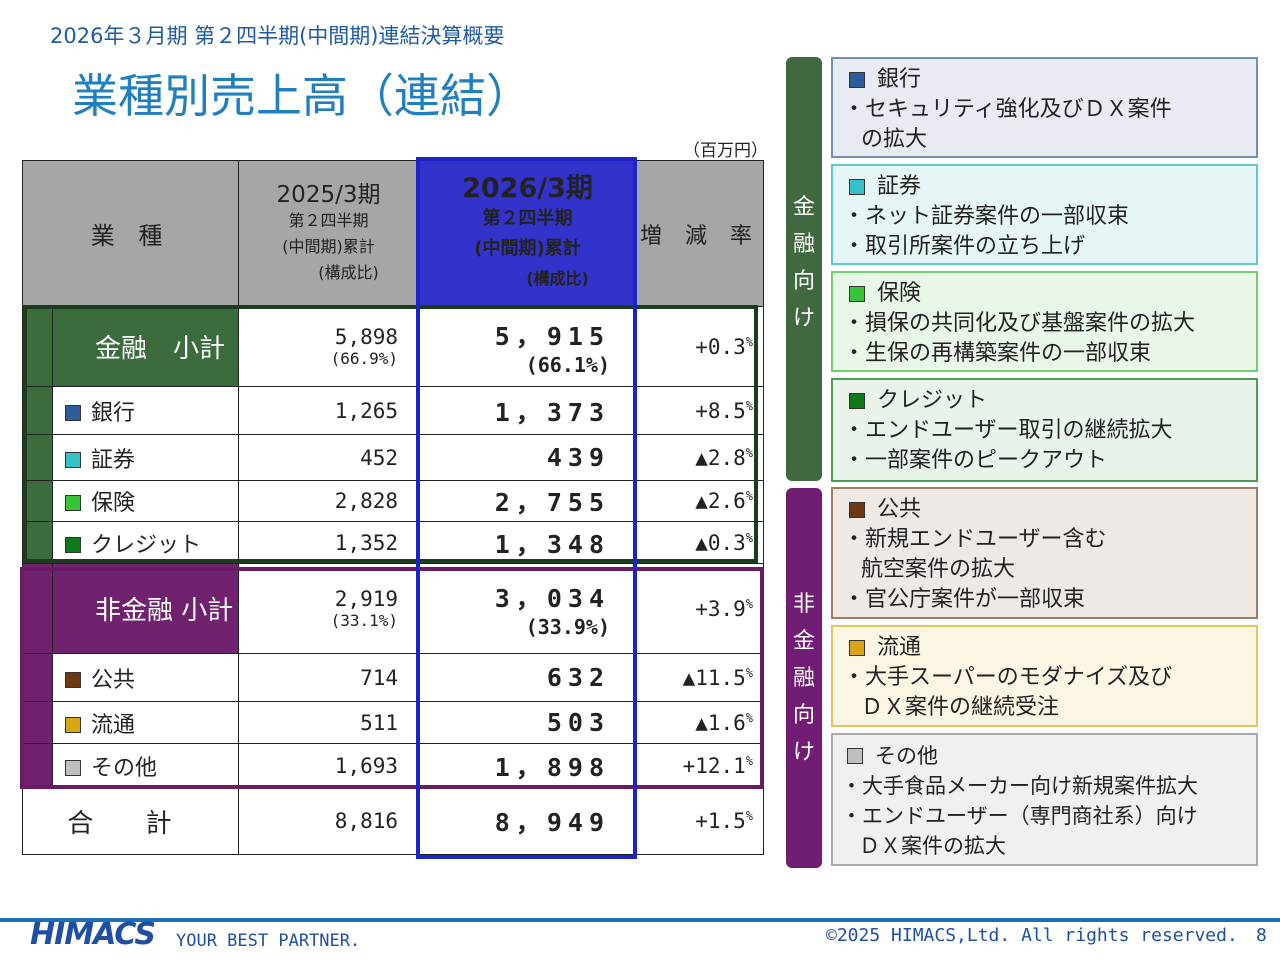  Describe the element at coordinates (329, 821) in the screenshot. I see `total-prev: 8,816` at that location.